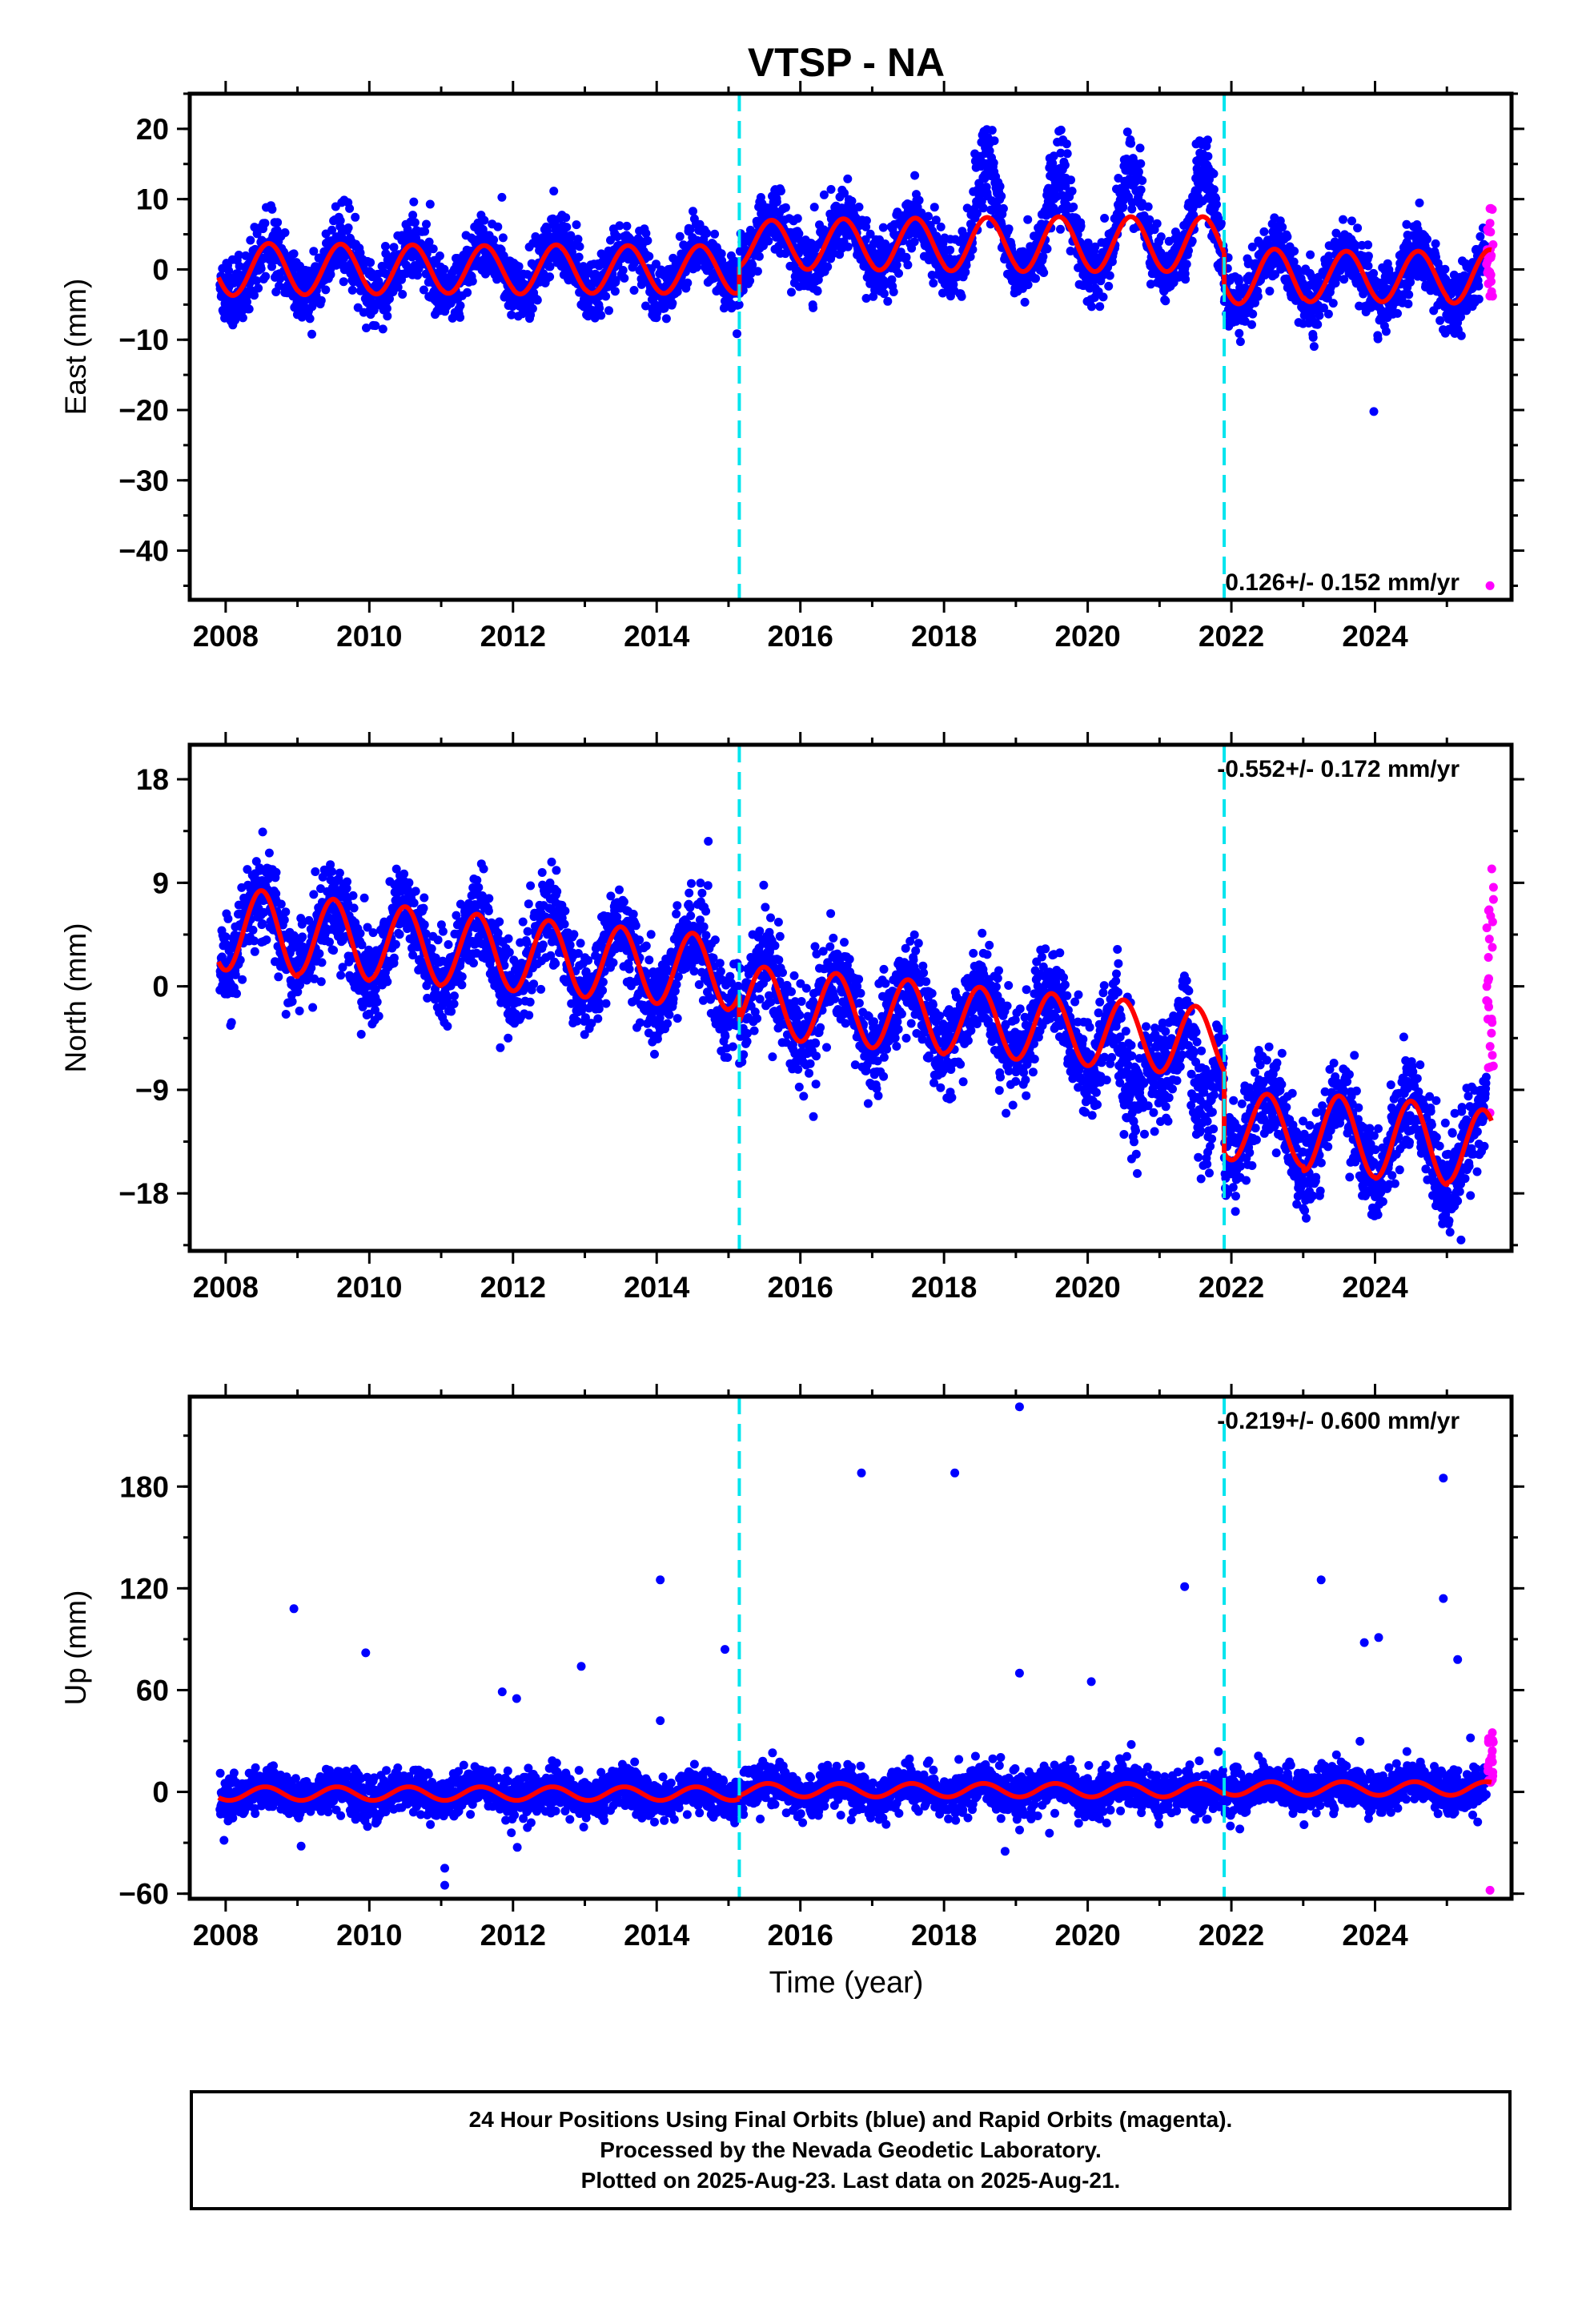 This screenshot has width=1582, height=2324. What do you see at coordinates (1375, 636) in the screenshot?
I see `x-tick-label: 2024` at bounding box center [1375, 636].